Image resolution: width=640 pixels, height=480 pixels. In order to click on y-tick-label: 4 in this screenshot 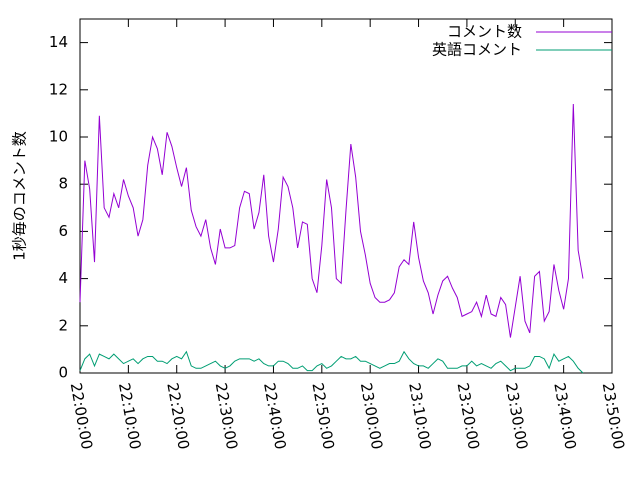, I will do `click(63, 278)`.